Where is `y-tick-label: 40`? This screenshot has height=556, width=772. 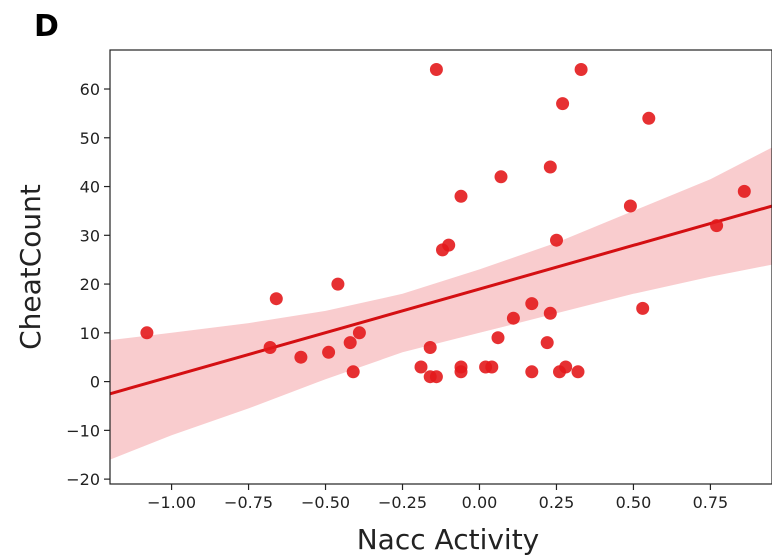 y-tick-label: 40 is located at coordinates (90, 187).